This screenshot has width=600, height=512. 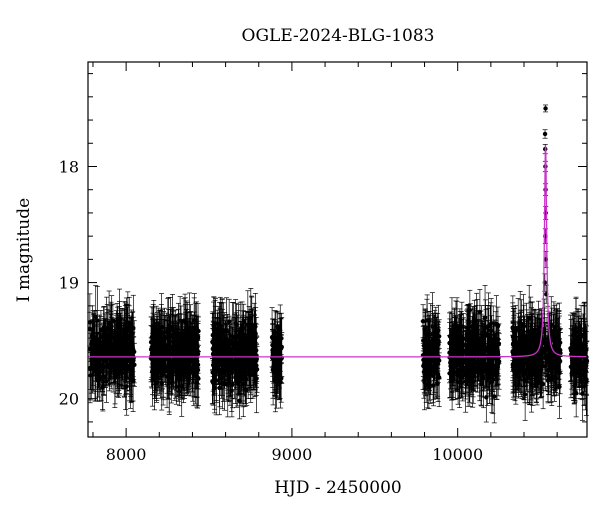 What do you see at coordinates (24, 250) in the screenshot?
I see `y-axis-label: I magnitude` at bounding box center [24, 250].